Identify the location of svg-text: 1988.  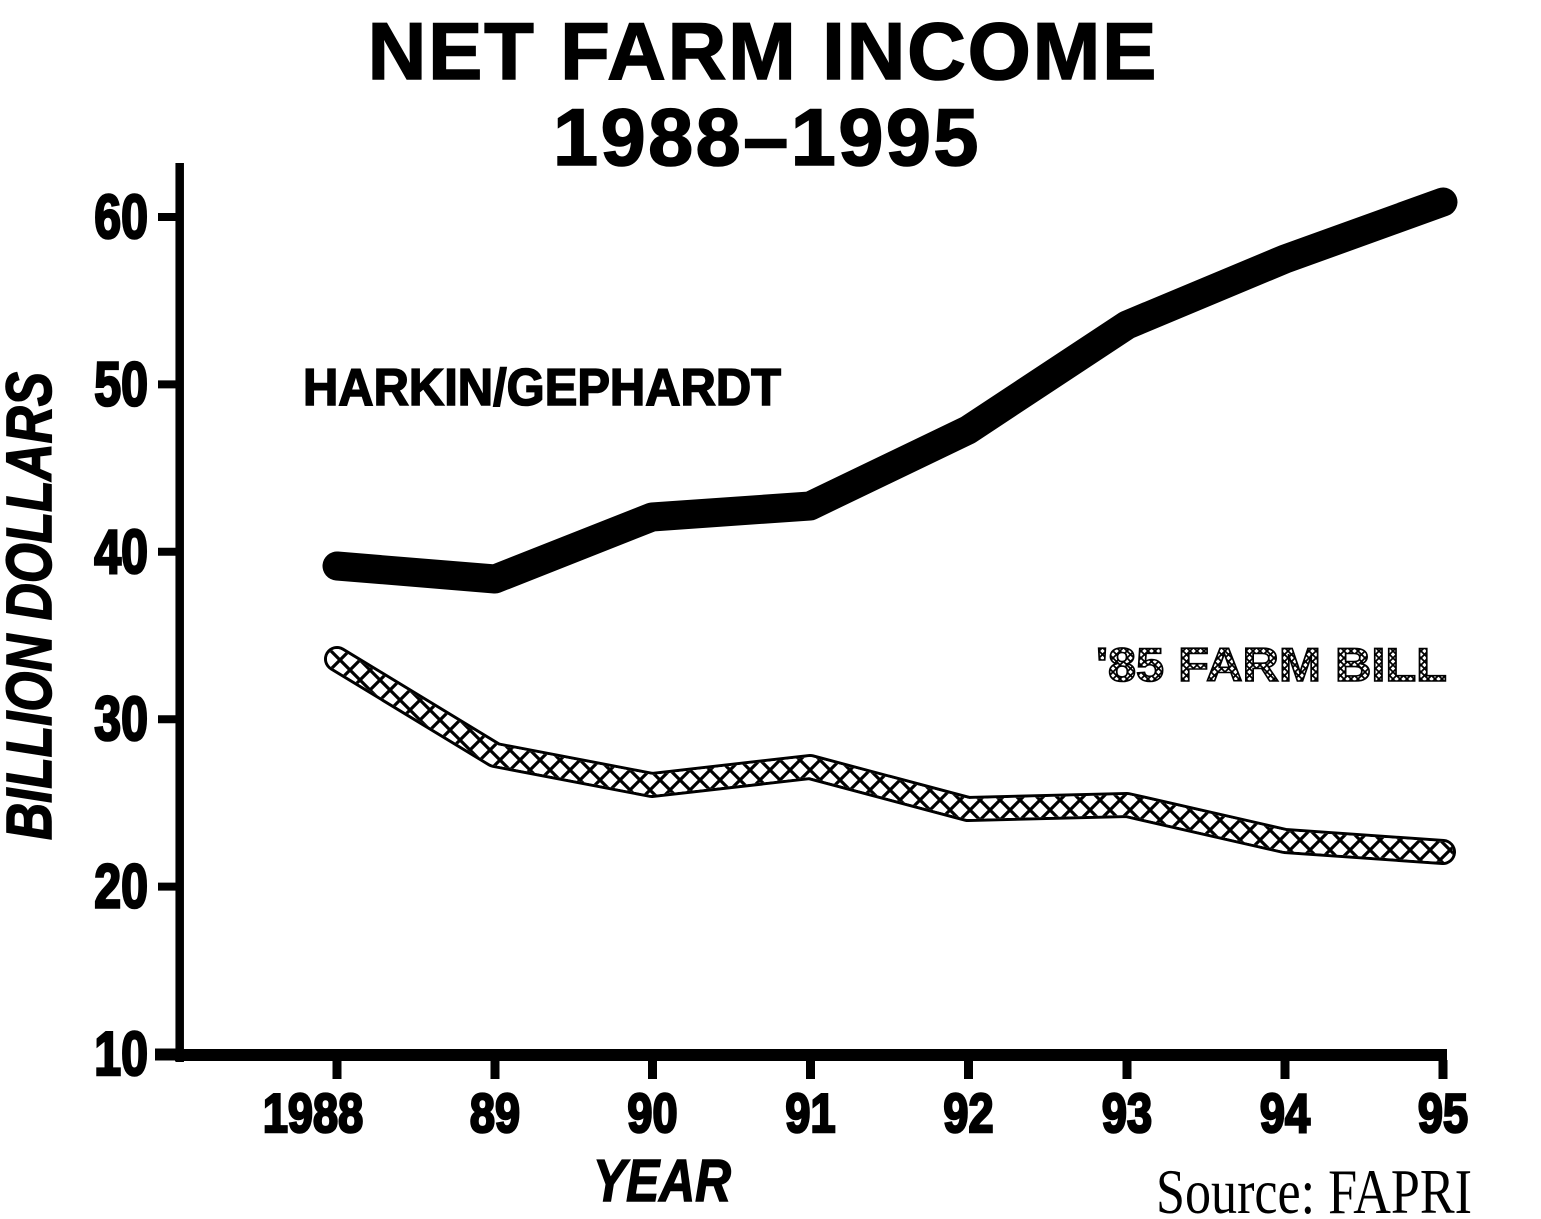
(313, 1113).